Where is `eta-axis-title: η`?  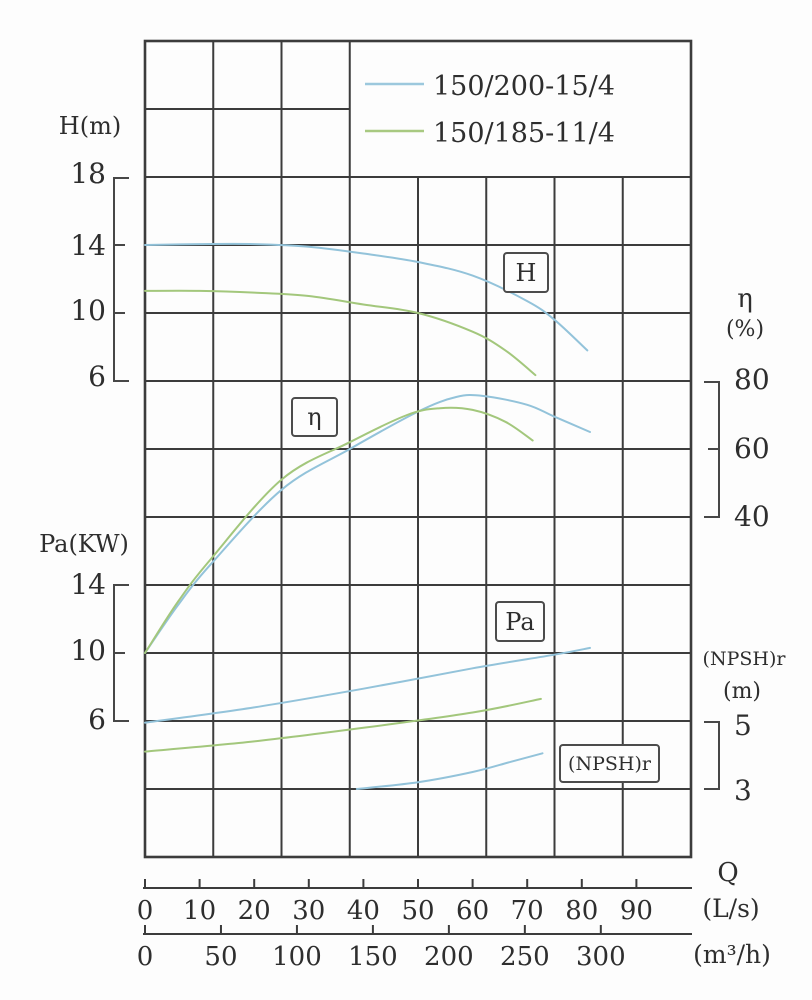 eta-axis-title: η is located at coordinates (745, 299).